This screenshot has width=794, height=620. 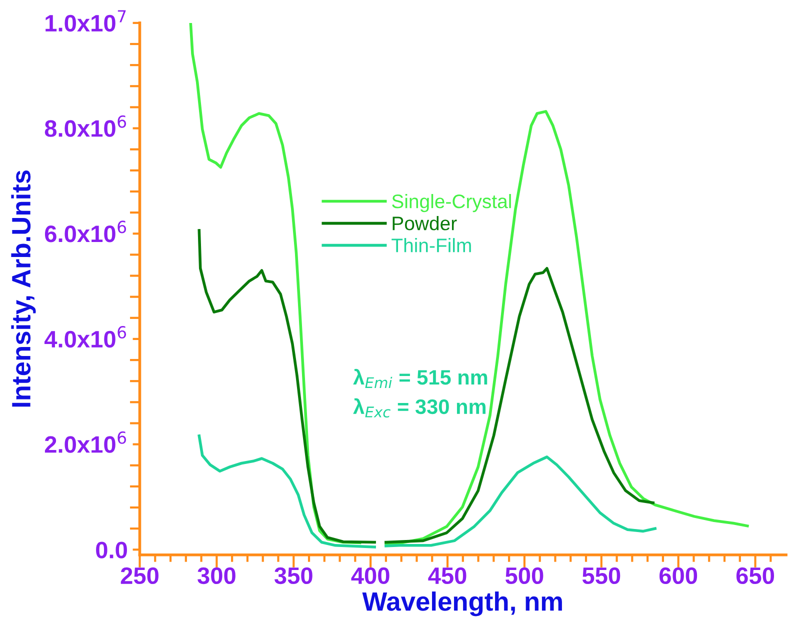 I want to click on x-tick-label: 600, so click(x=679, y=575).